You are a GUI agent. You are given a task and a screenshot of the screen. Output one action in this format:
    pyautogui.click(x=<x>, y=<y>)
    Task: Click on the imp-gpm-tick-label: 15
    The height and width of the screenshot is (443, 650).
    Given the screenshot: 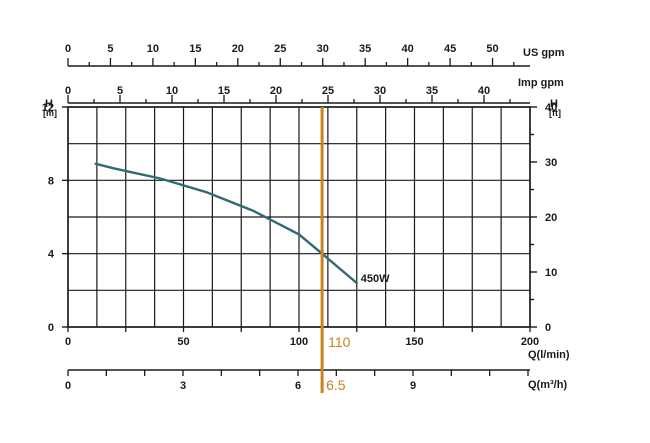 What is the action you would take?
    pyautogui.click(x=224, y=91)
    